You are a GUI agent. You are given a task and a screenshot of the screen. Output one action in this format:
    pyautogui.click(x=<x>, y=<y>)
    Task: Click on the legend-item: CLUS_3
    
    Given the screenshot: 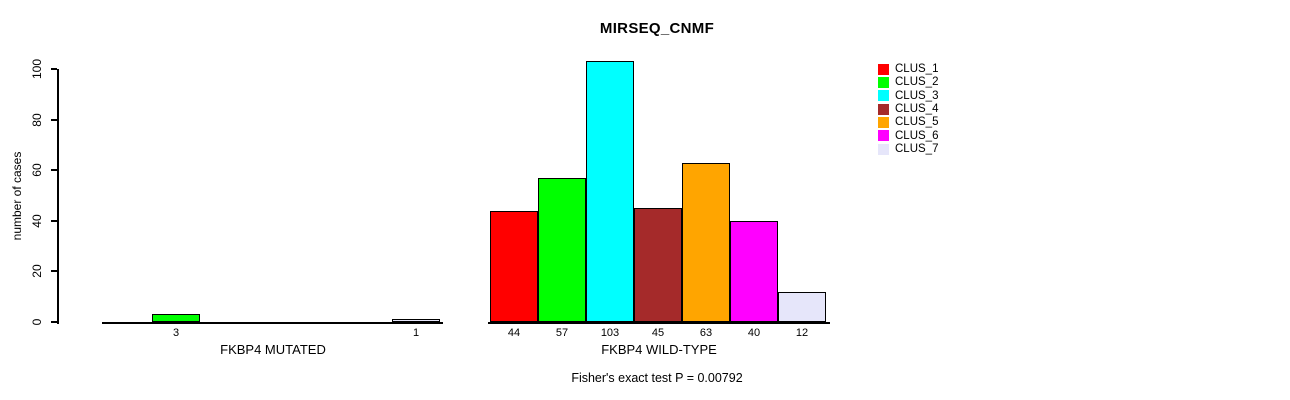 What is the action you would take?
    pyautogui.click(x=908, y=96)
    